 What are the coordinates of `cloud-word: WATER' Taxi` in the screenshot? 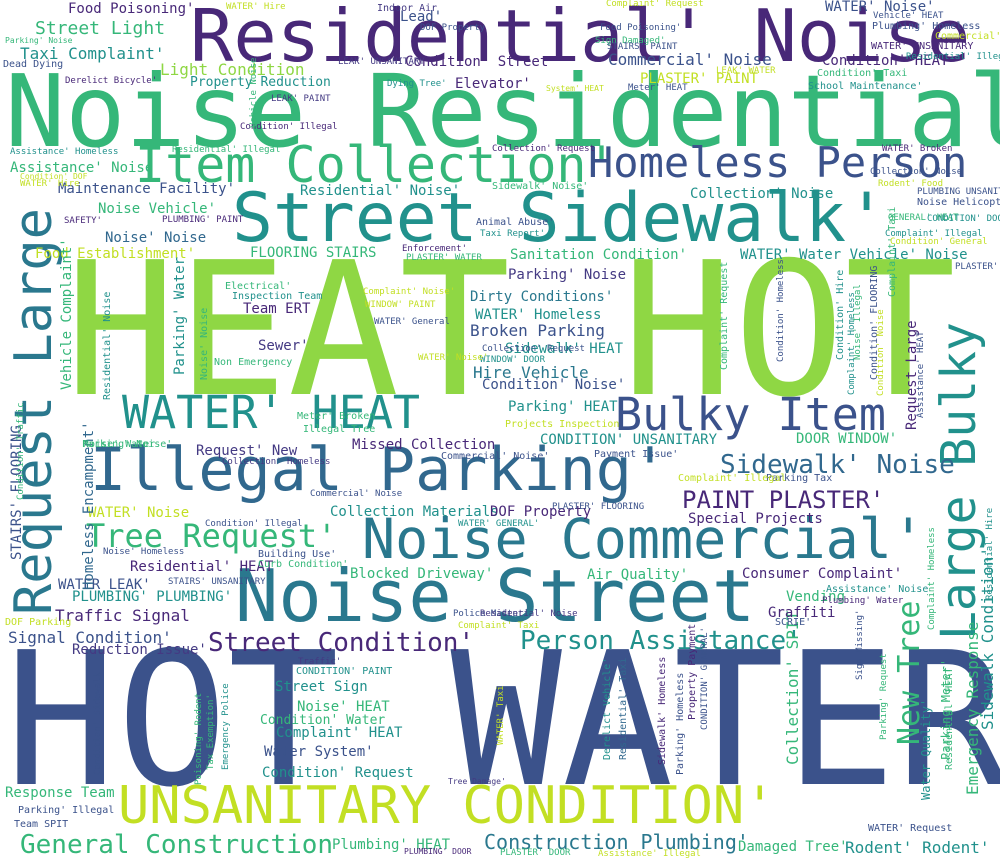 It's located at (501, 715).